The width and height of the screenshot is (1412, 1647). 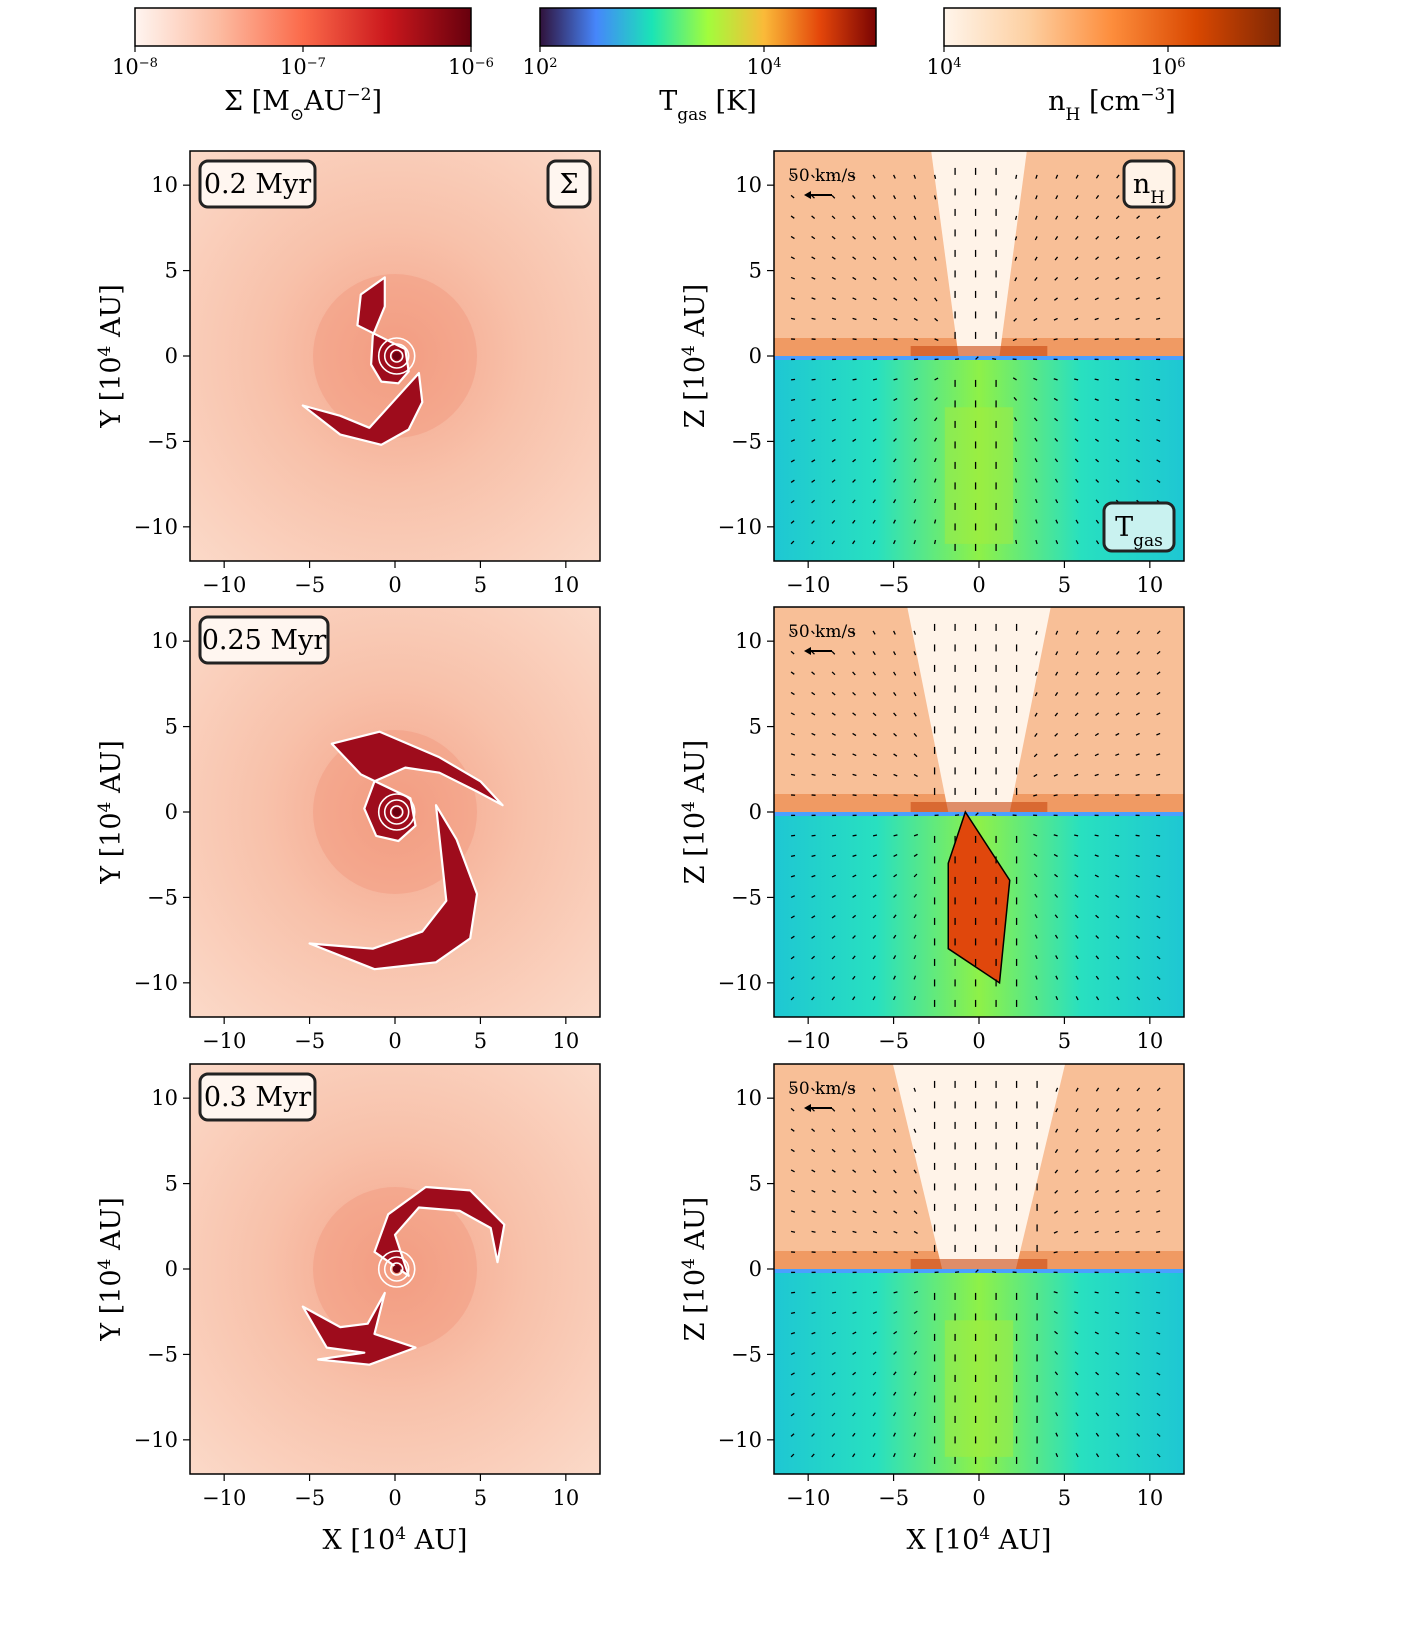 I want to click on y-axis-label: Z [104 AU], so click(x=695, y=1269).